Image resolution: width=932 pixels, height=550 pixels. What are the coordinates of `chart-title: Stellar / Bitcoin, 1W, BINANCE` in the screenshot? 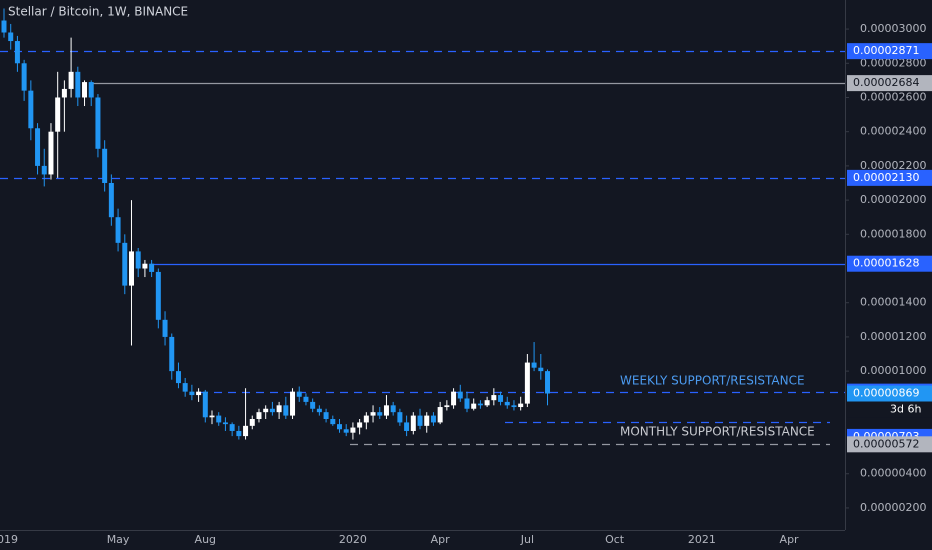 It's located at (98, 12).